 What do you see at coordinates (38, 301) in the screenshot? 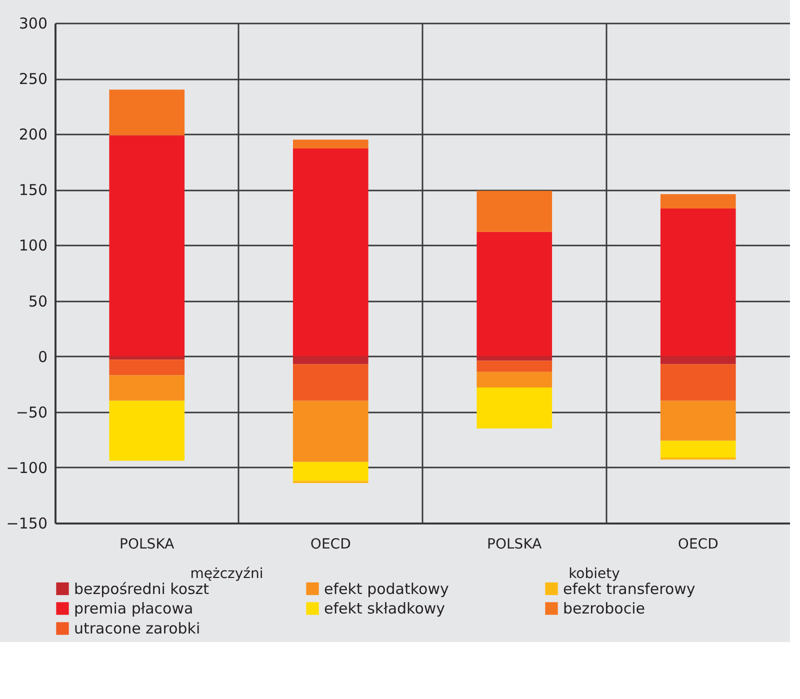
I see `y-tick-label: 50` at bounding box center [38, 301].